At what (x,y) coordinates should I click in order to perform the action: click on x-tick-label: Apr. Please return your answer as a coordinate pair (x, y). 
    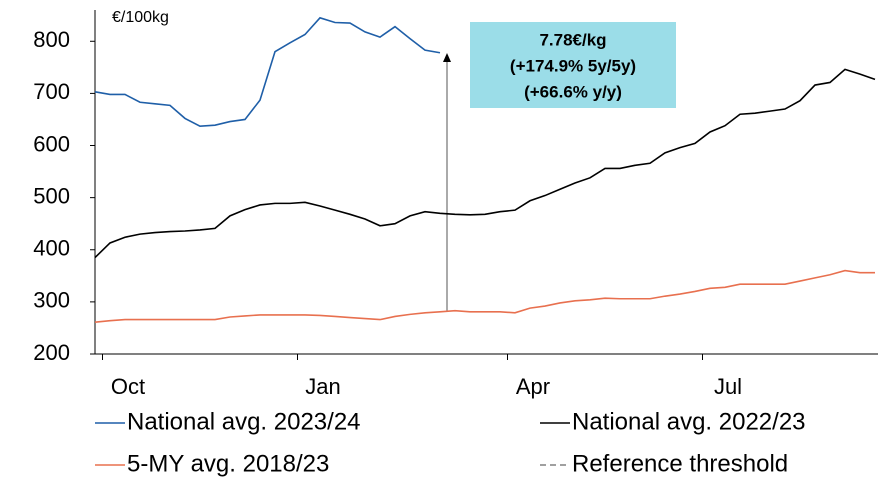
    Looking at the image, I should click on (533, 386).